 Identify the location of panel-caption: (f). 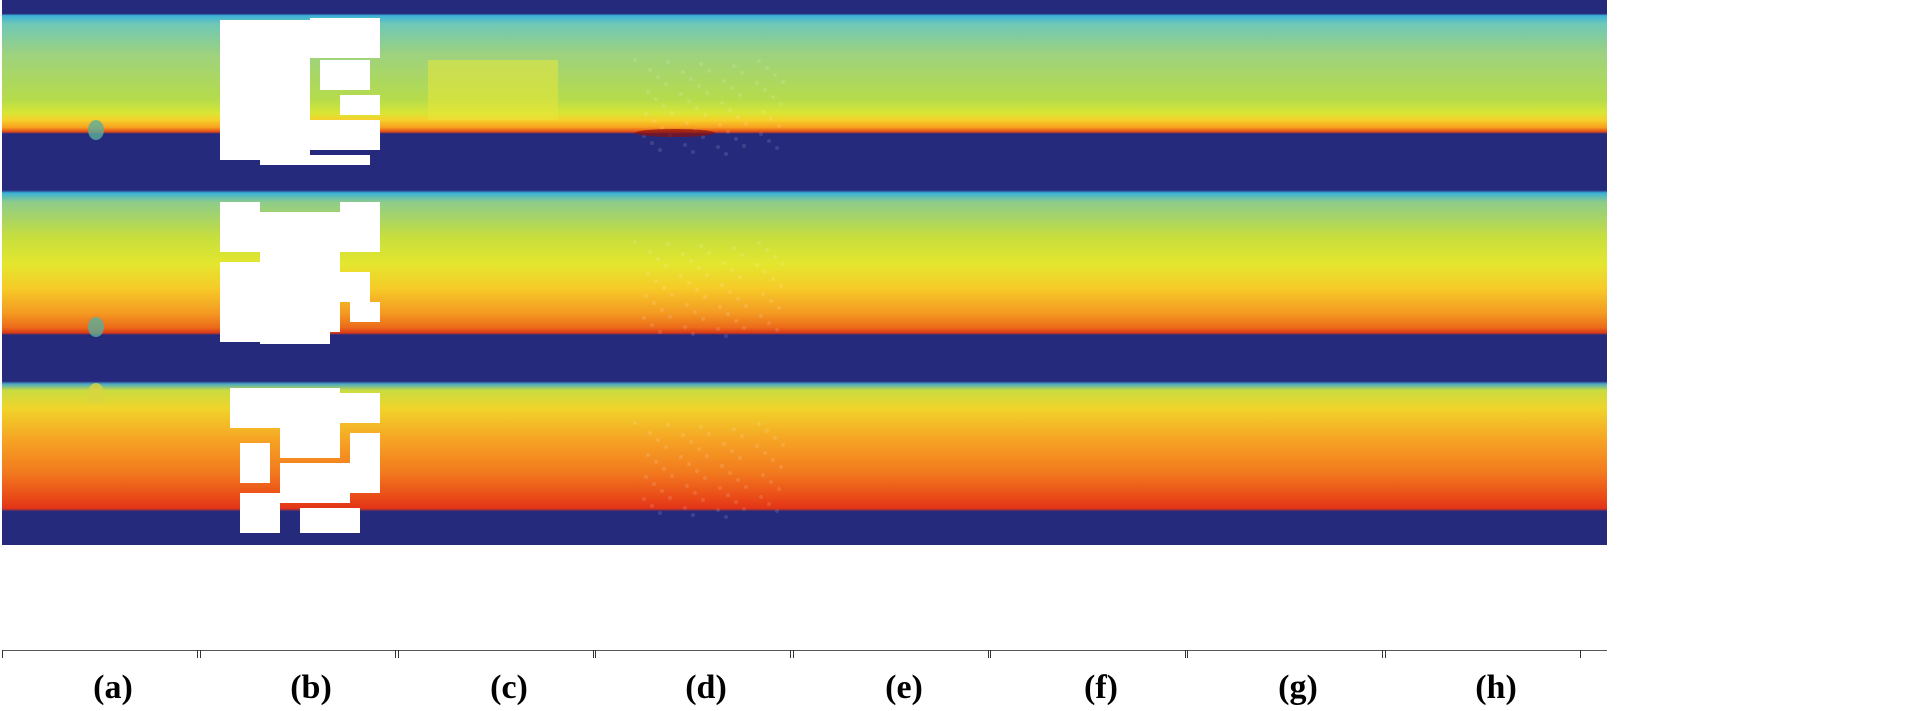
(1101, 687).